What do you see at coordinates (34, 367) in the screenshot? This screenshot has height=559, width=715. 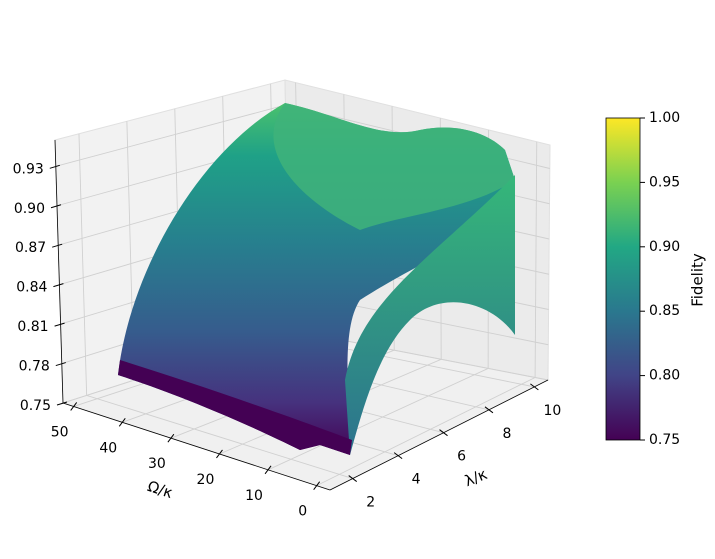 I see `z-tick-label: 0.78` at bounding box center [34, 367].